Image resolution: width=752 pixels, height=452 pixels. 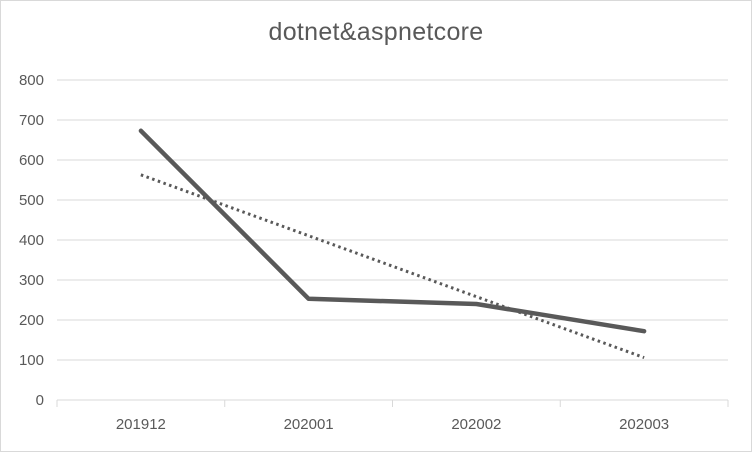 I want to click on y-tick-label: 600, so click(x=31, y=160).